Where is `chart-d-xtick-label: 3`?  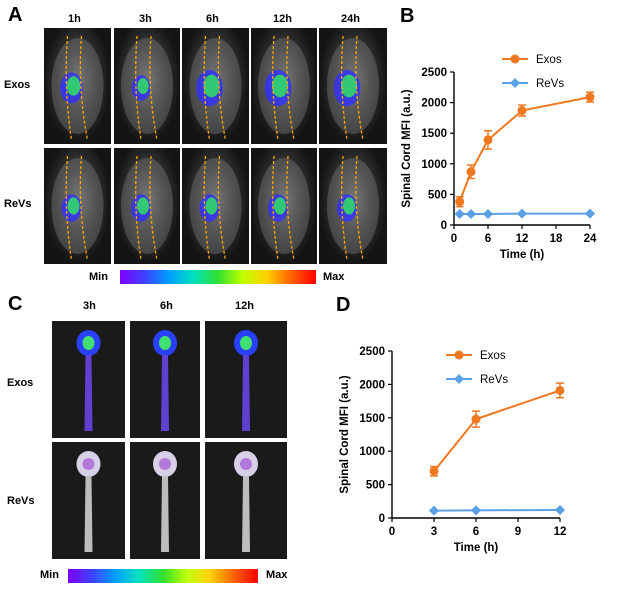 chart-d-xtick-label: 3 is located at coordinates (434, 532).